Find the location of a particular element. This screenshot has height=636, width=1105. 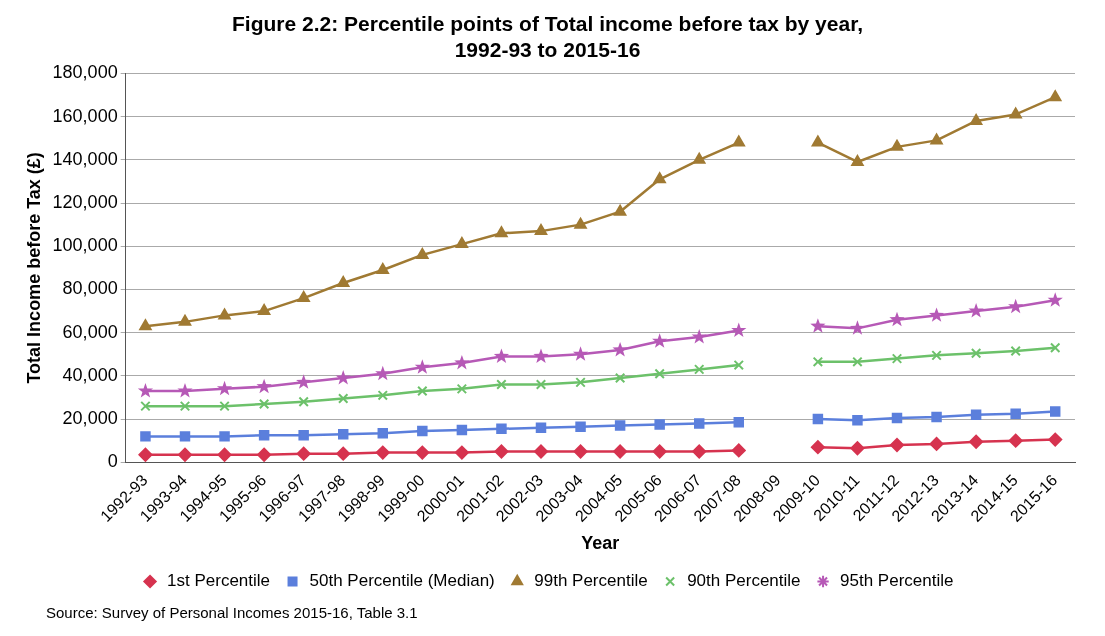

y-tick-label: 0 is located at coordinates (112, 461).